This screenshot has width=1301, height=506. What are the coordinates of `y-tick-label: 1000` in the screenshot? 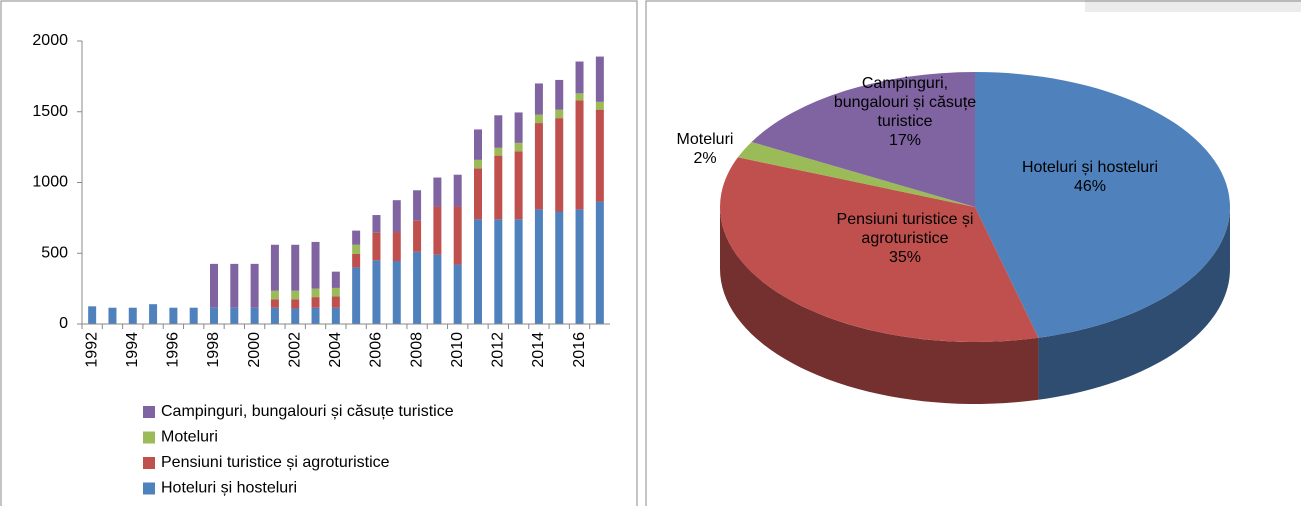 It's located at (50, 182).